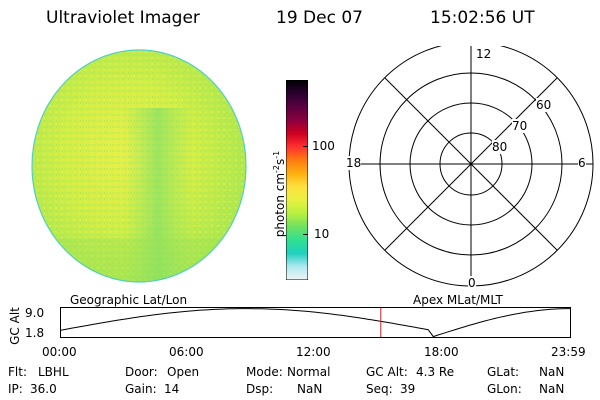 The width and height of the screenshot is (600, 400). I want to click on xtick-2359: 23:59, so click(568, 352).